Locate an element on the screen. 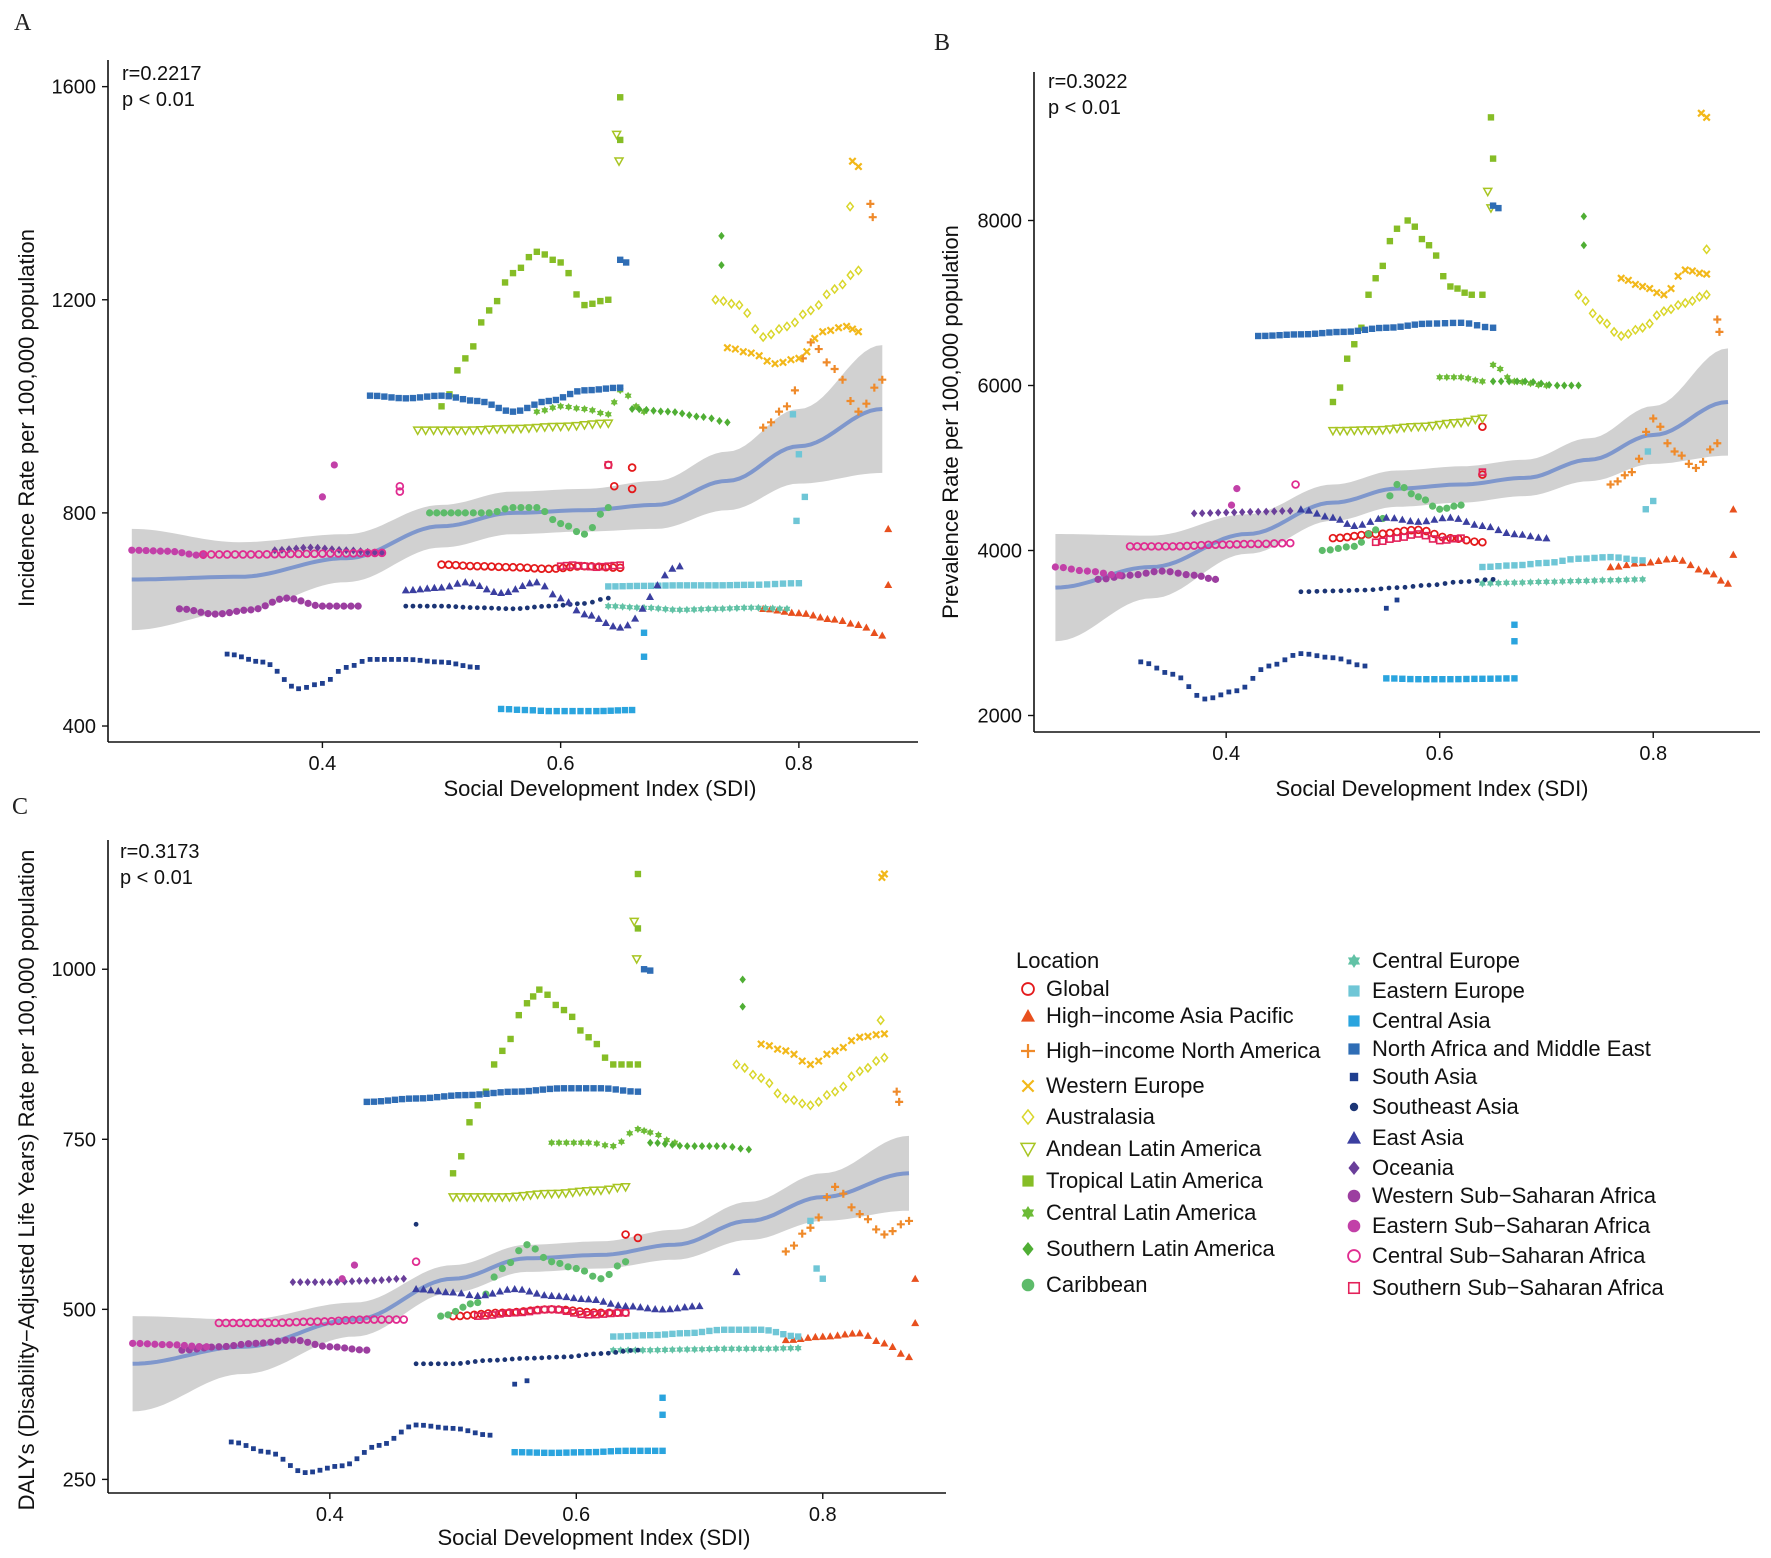 This screenshot has height=1558, width=1771. legend-label: Southeast Asia is located at coordinates (1446, 1106).